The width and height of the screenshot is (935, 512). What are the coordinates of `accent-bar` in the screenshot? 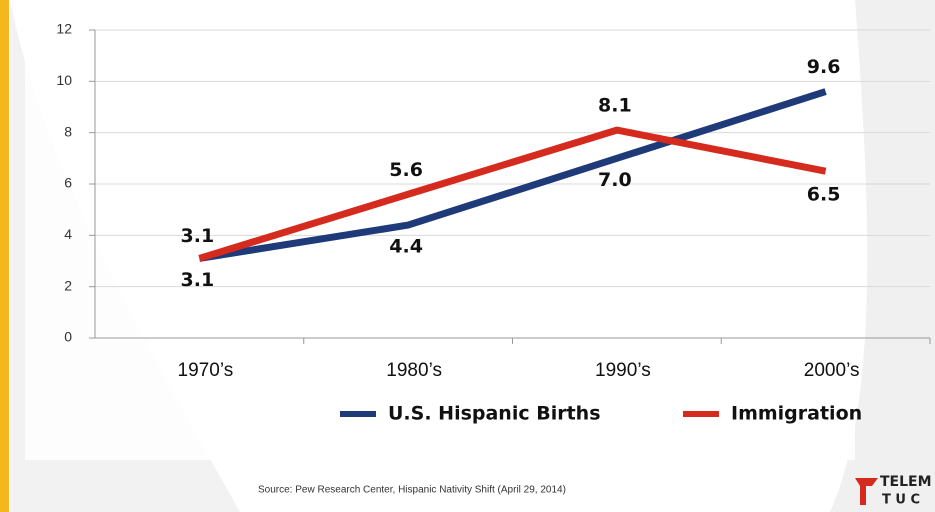 It's located at (4, 256).